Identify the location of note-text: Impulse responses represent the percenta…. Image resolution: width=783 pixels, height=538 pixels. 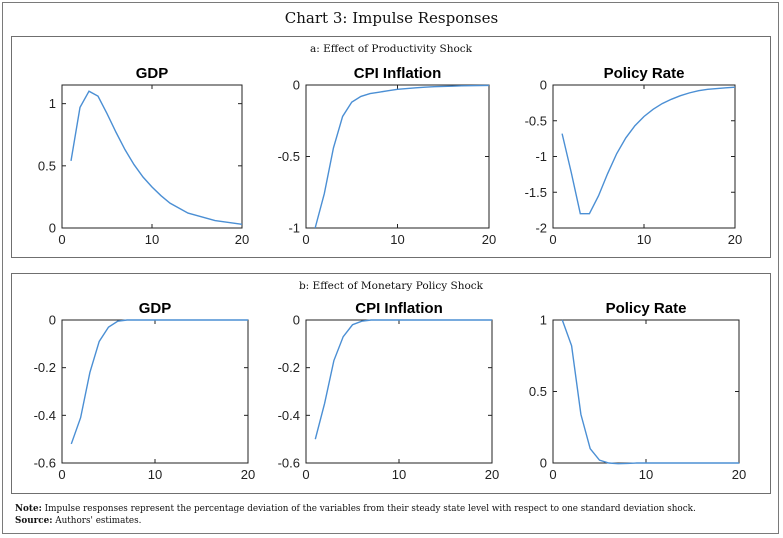
(370, 509).